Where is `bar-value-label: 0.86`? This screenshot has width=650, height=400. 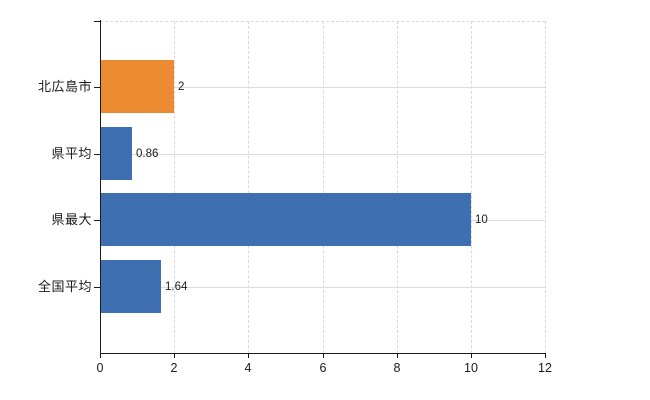
bar-value-label: 0.86 is located at coordinates (147, 154).